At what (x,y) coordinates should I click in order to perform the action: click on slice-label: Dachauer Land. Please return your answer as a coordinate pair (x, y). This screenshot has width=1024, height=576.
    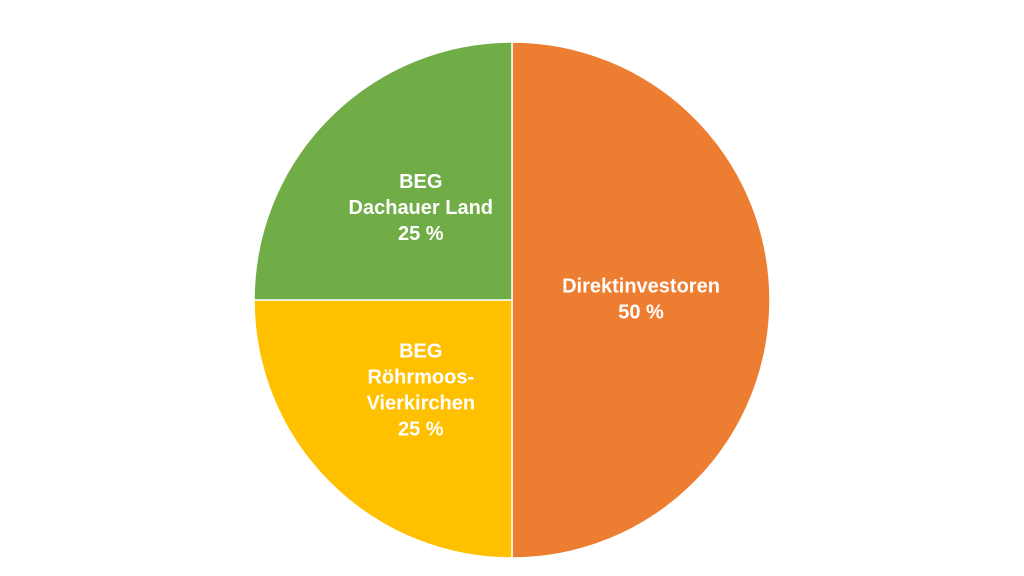
    Looking at the image, I should click on (421, 208).